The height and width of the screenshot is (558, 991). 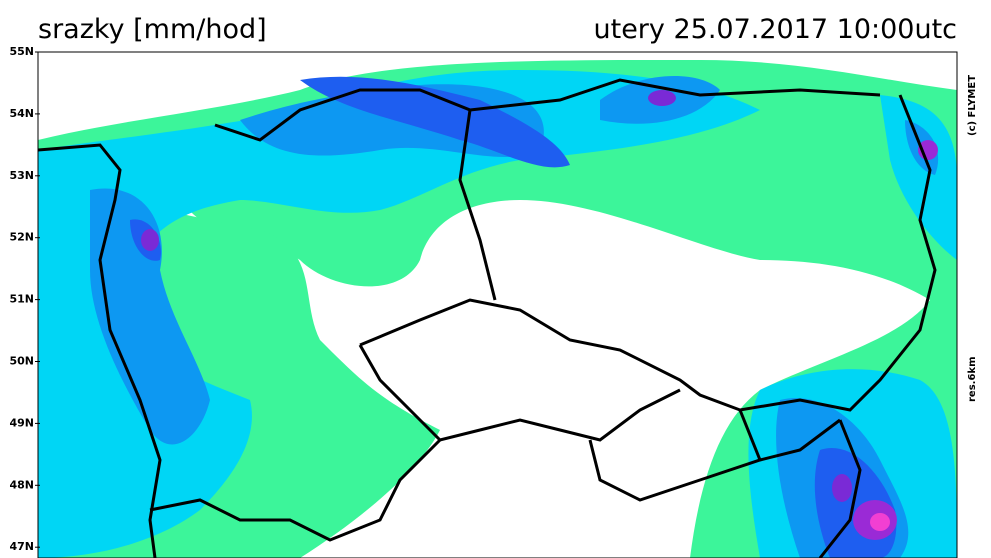 I want to click on lat-label: 52N, so click(x=21, y=237).